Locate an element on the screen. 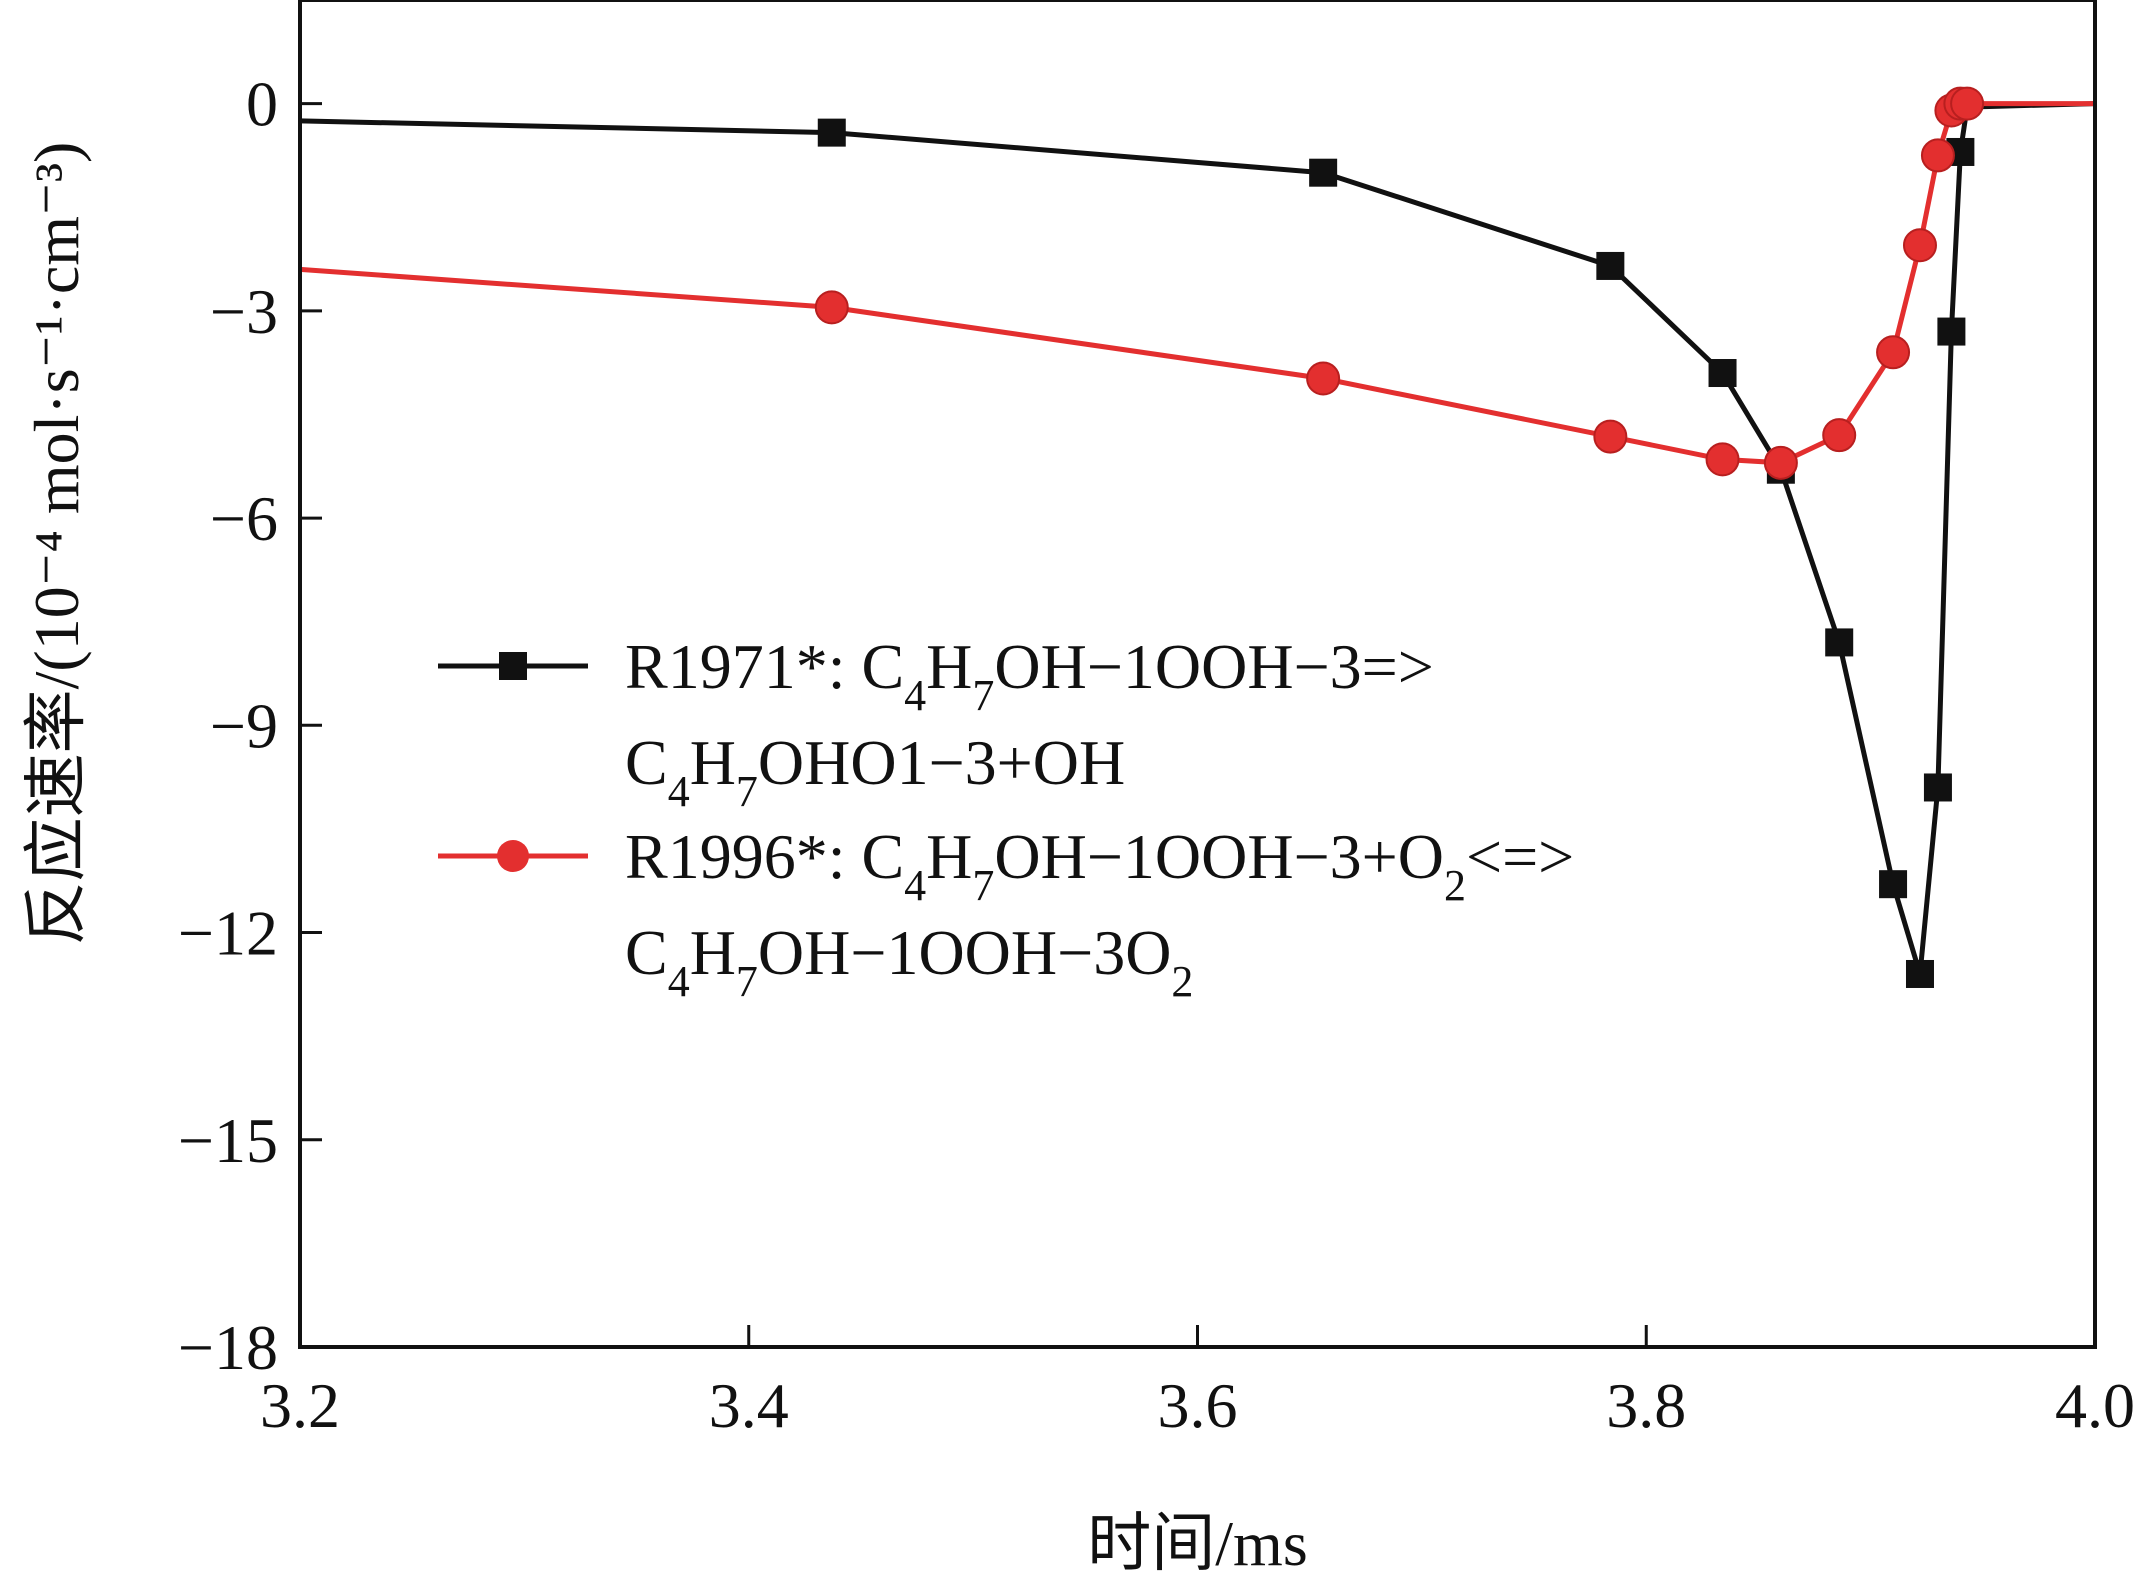 The width and height of the screenshot is (2149, 1577). x-tick-label: 3.8 is located at coordinates (1646, 1405).